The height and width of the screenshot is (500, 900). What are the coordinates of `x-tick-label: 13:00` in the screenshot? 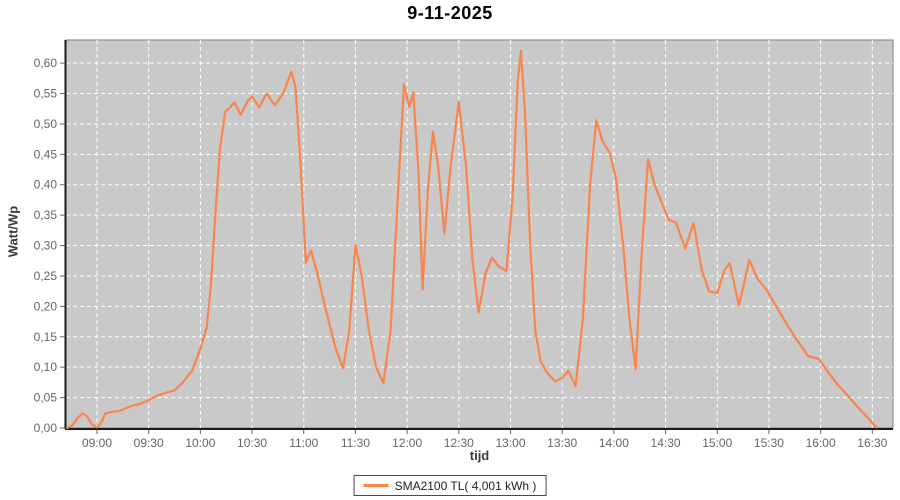 It's located at (510, 443).